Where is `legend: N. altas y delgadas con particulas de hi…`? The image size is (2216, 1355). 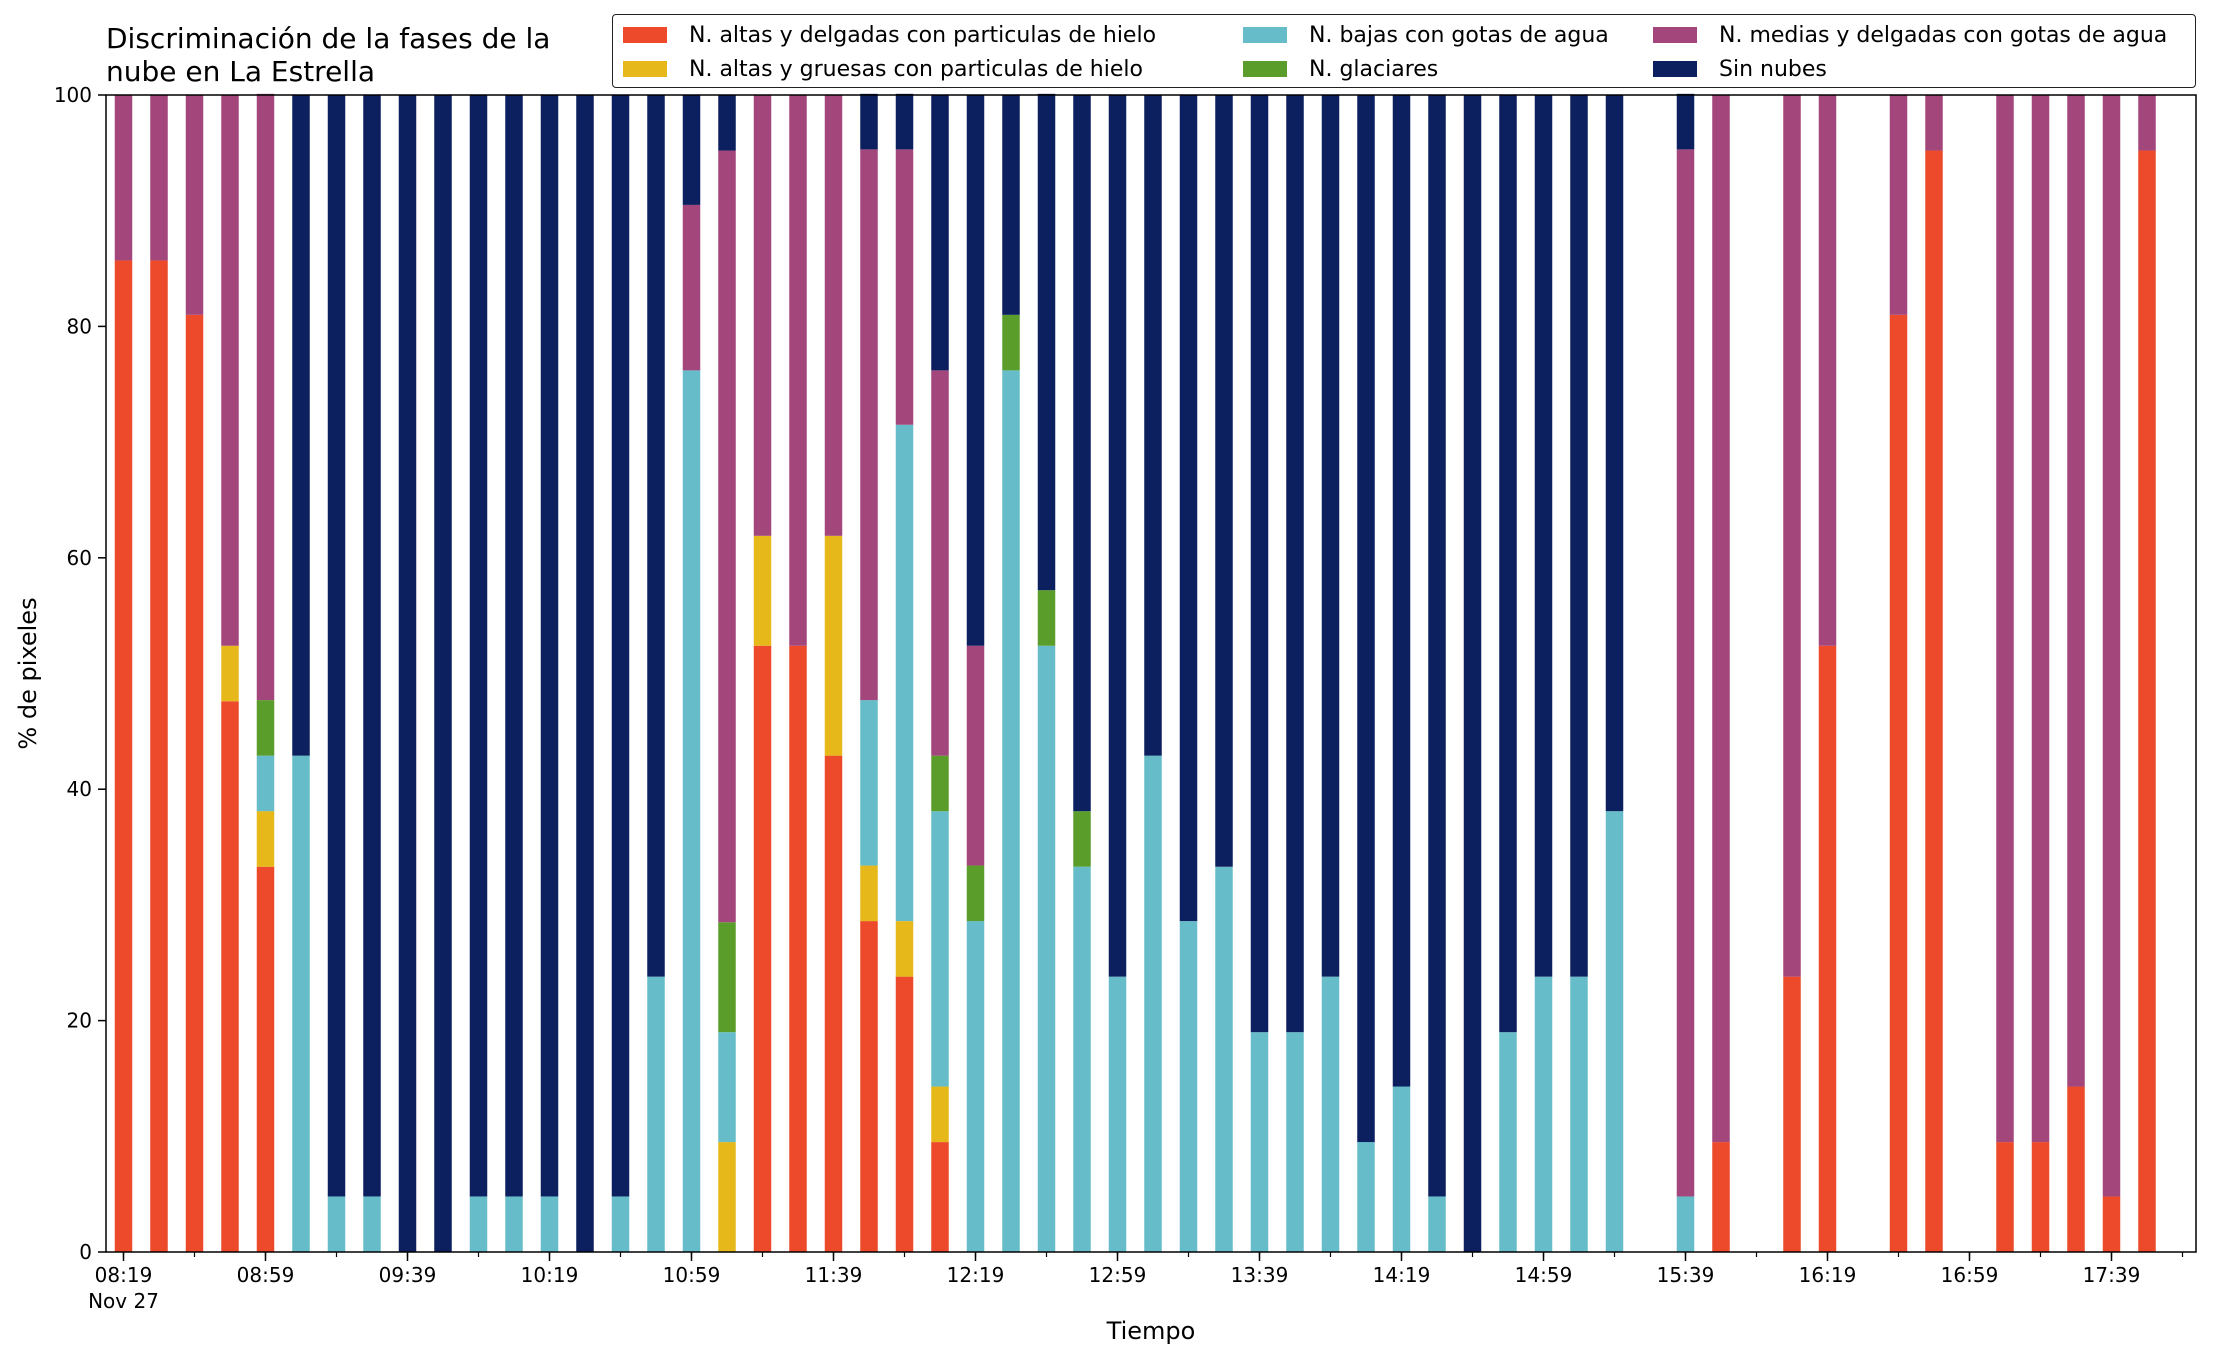
legend: N. altas y delgadas con particulas de hi… is located at coordinates (1404, 51).